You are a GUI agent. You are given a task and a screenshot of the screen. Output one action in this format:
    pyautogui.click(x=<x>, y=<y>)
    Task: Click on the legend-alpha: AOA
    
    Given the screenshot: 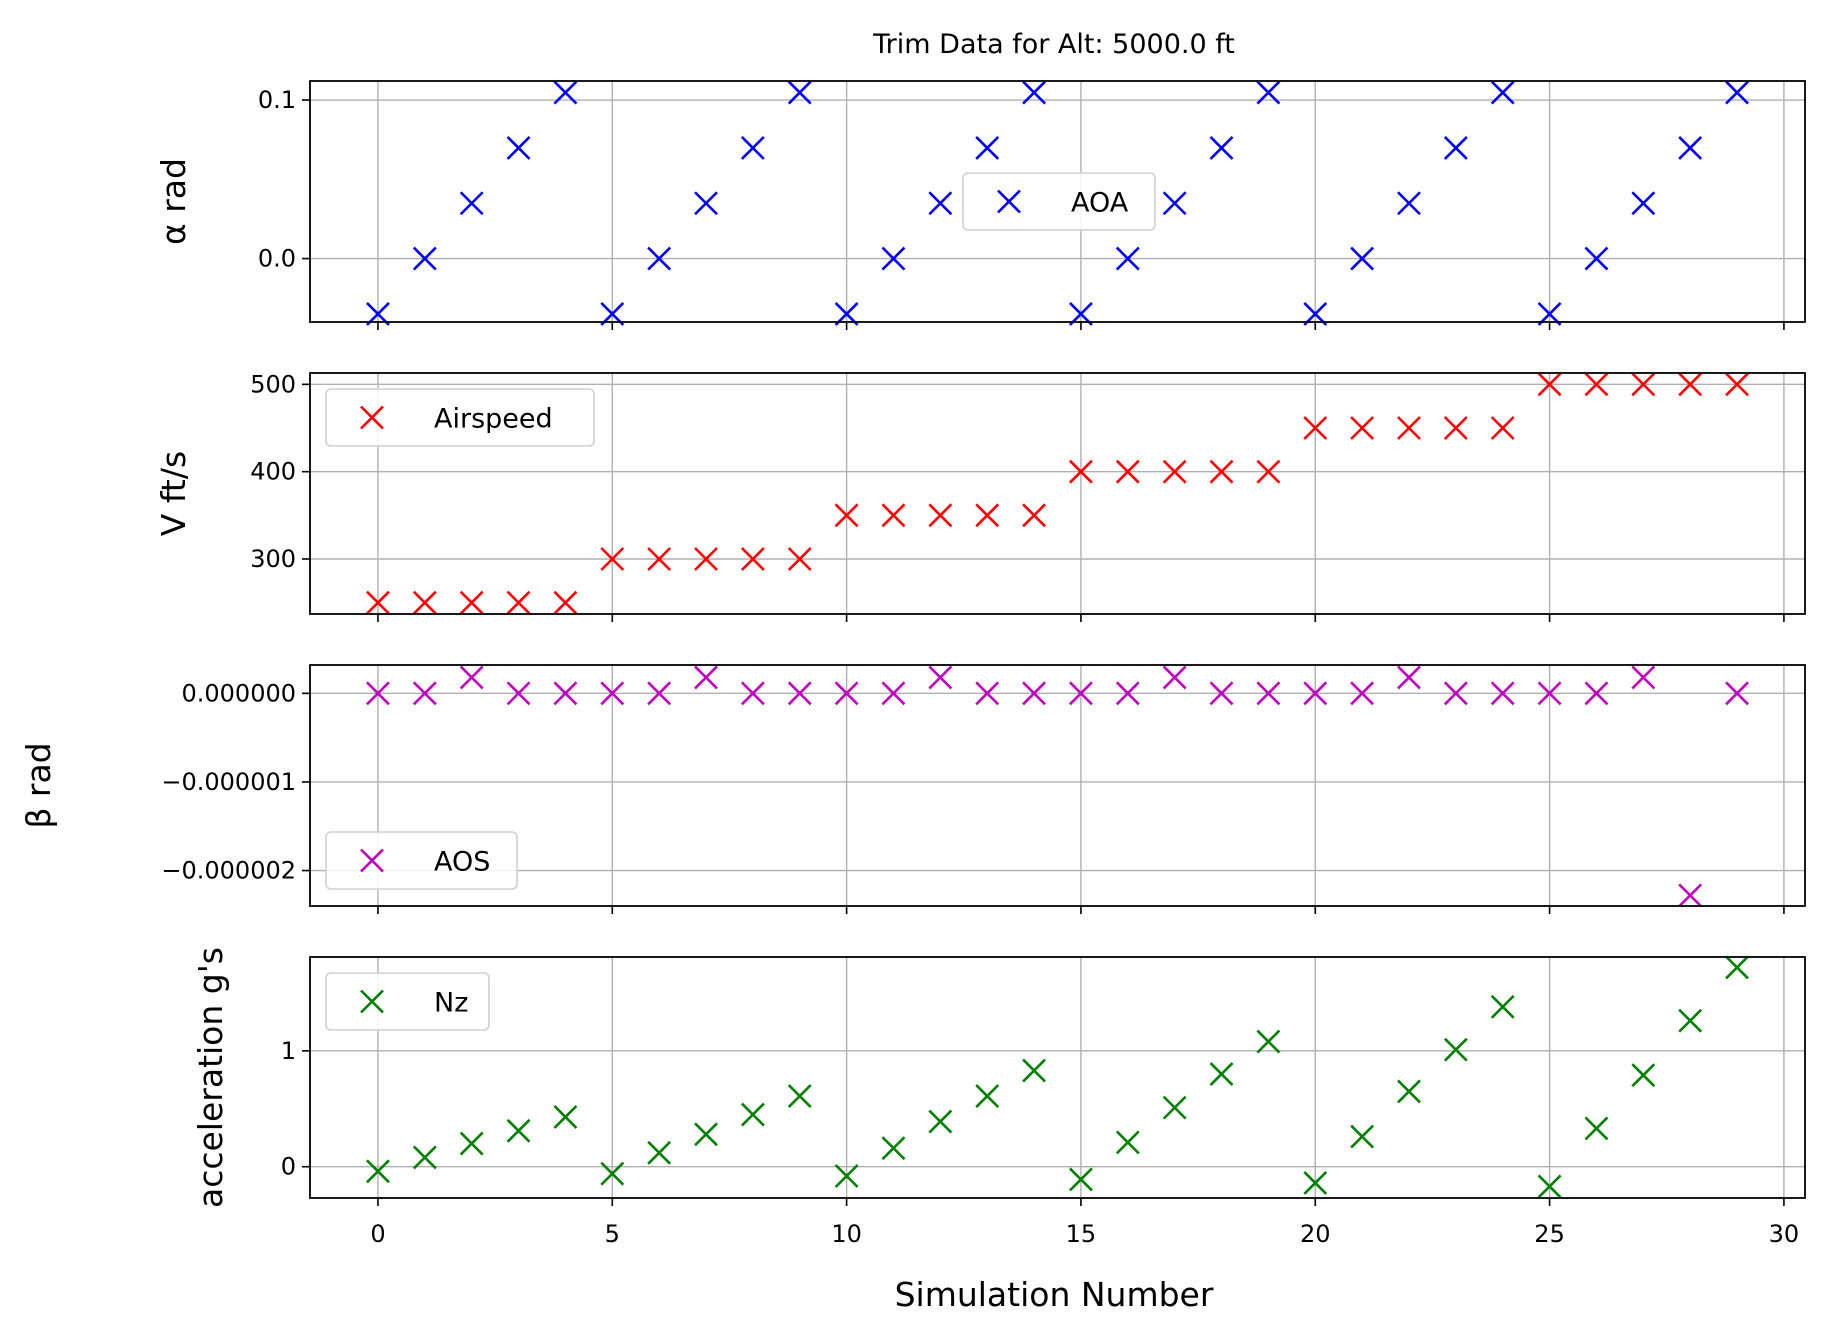 What is the action you would take?
    pyautogui.click(x=1059, y=201)
    